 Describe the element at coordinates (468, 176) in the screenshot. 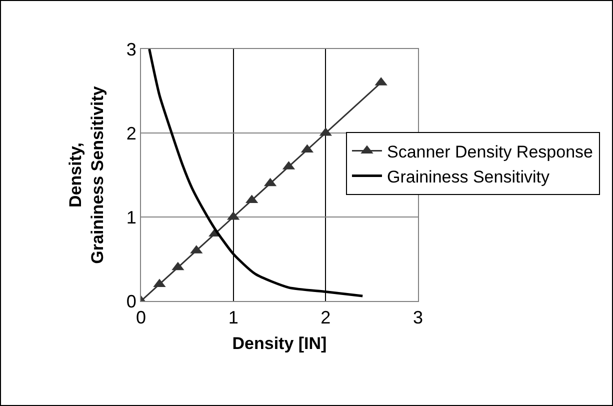

I see `legend-label: Graininess Sensitivity` at that location.